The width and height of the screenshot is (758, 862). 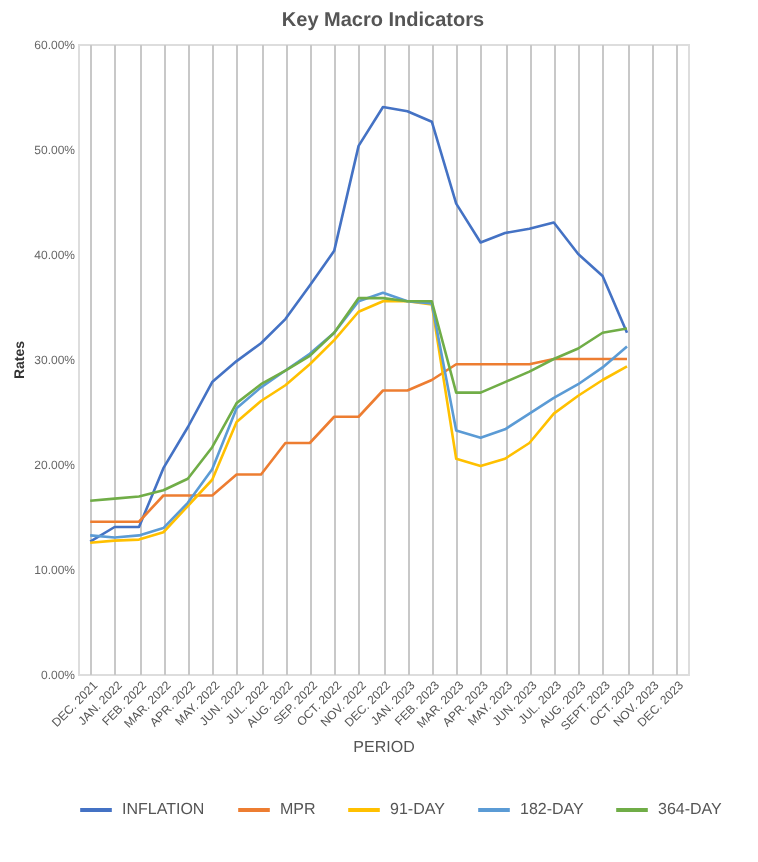 I want to click on x-axis-title: PERIOD, so click(x=384, y=747).